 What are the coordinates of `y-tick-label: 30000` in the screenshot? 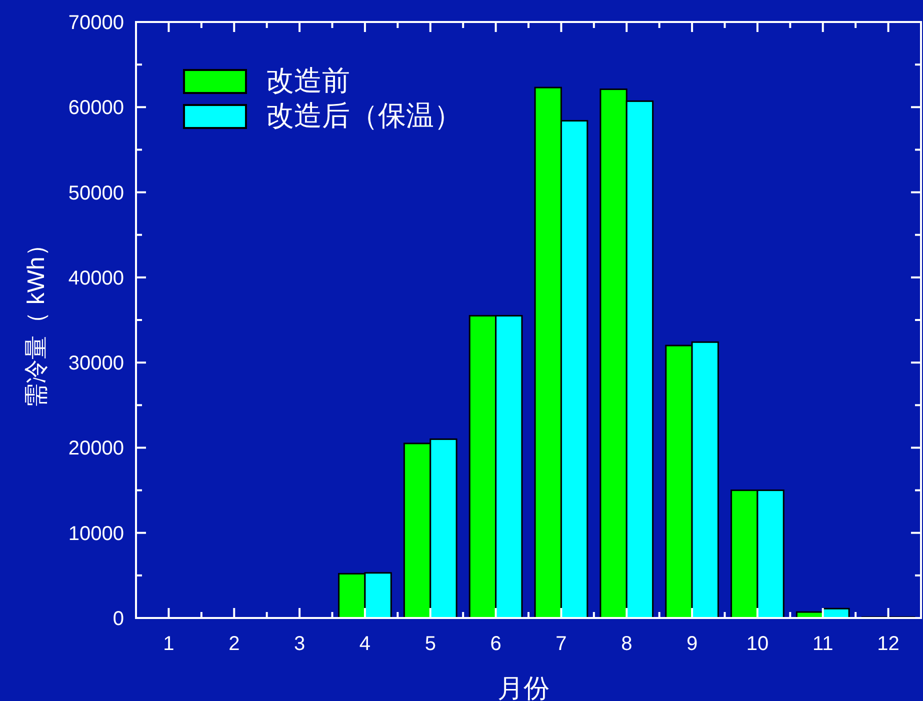 It's located at (96, 363).